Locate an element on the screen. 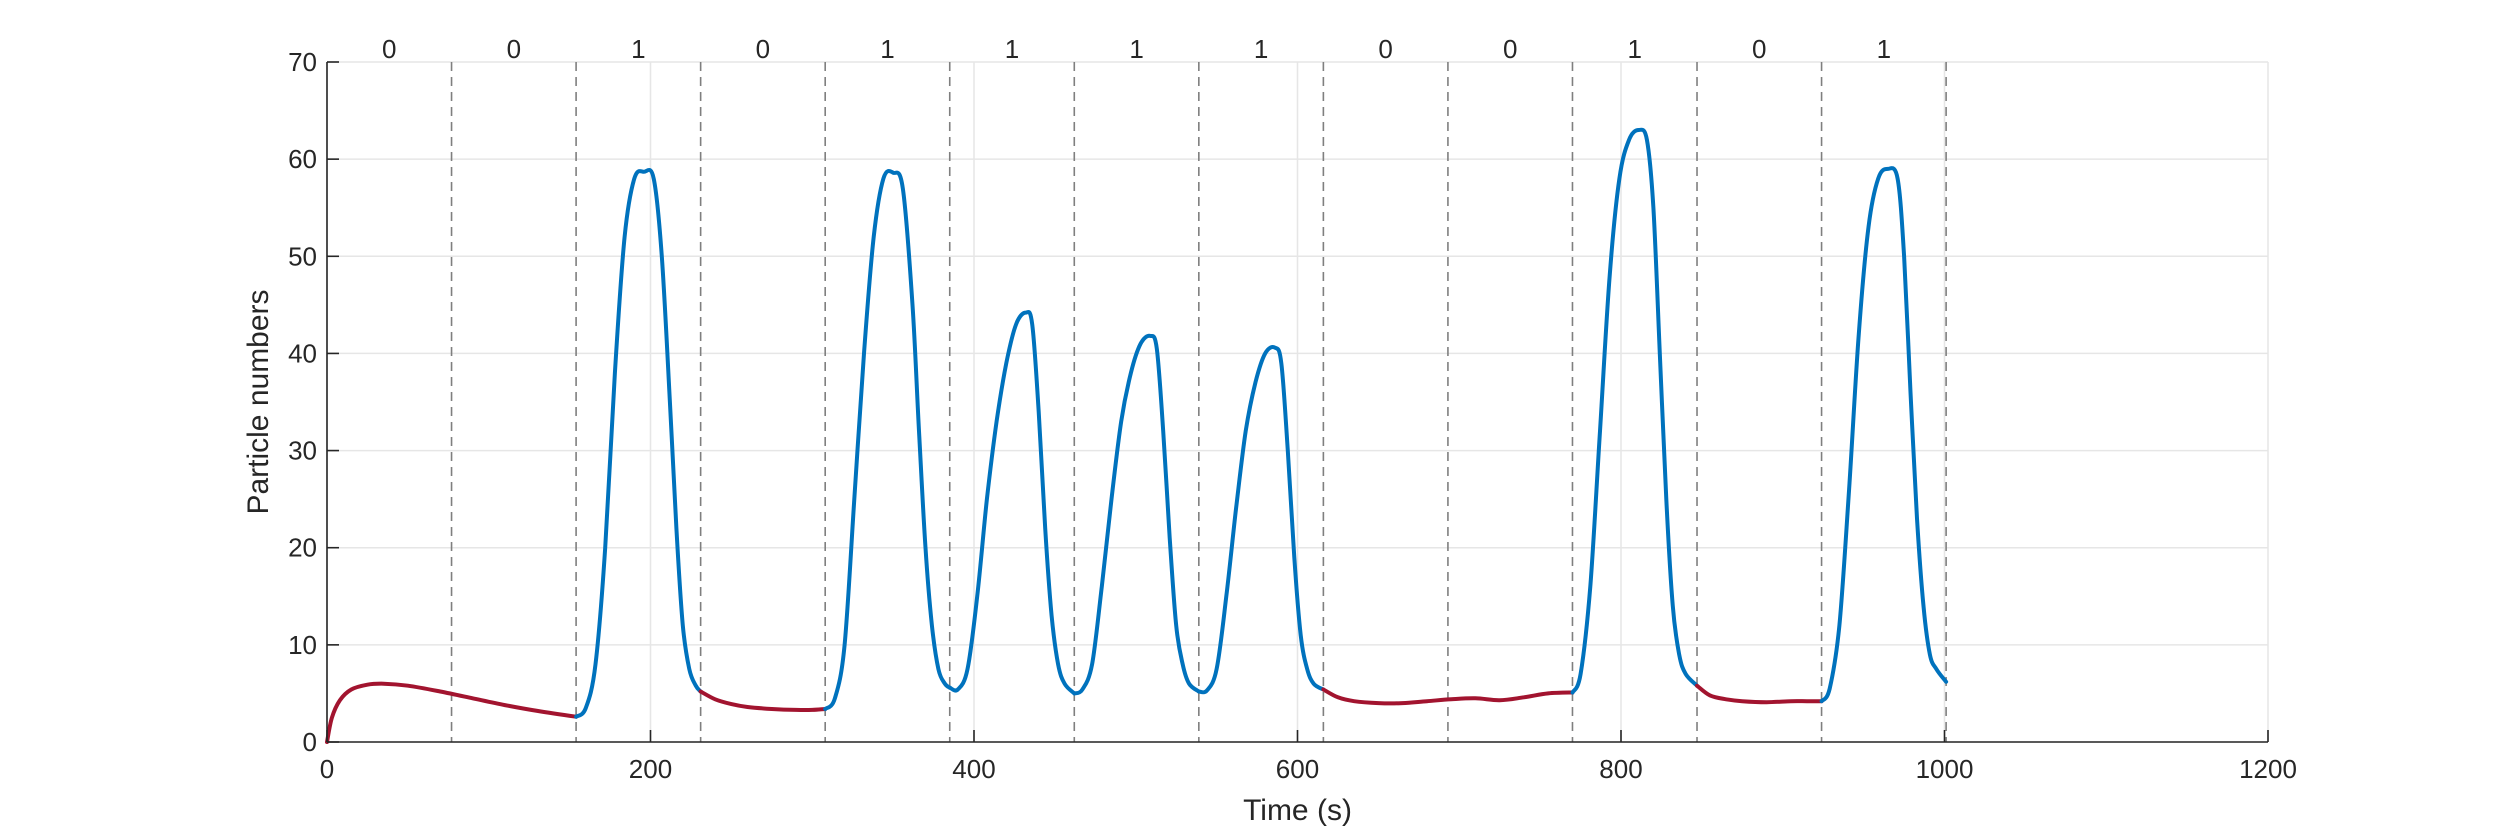 This screenshot has height=833, width=2500. x-tick-label: 1200 is located at coordinates (2268, 769).